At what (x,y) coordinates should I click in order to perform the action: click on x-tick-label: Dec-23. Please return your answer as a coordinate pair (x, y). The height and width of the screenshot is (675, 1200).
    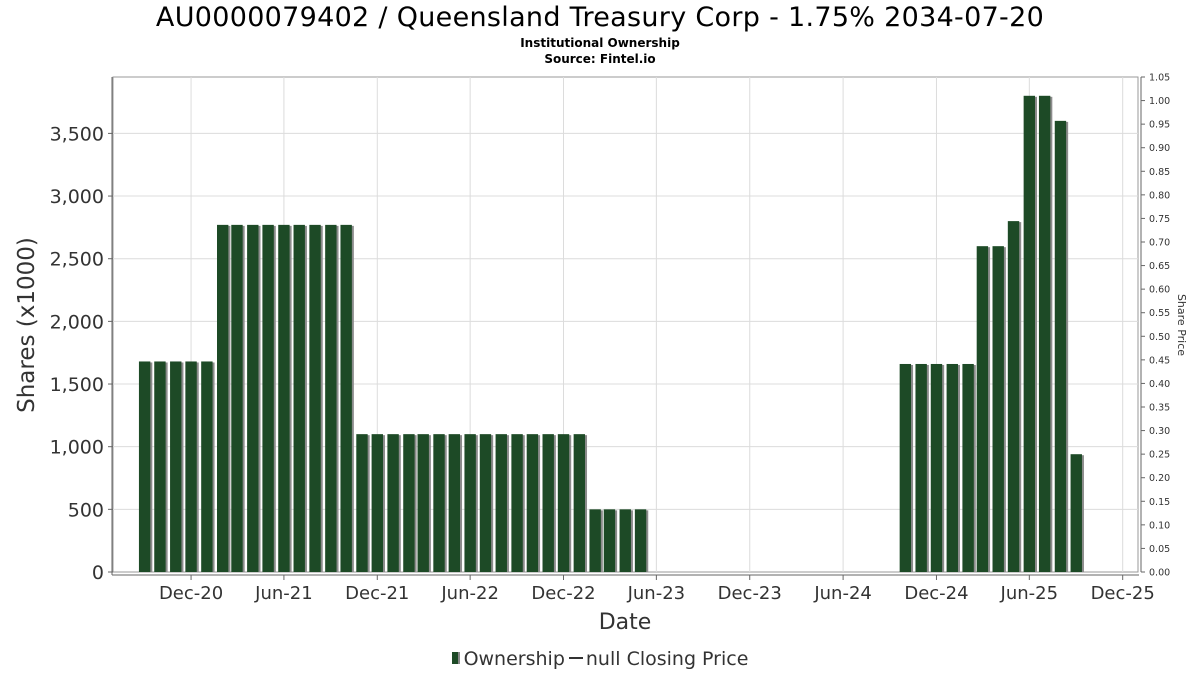
    Looking at the image, I should click on (750, 593).